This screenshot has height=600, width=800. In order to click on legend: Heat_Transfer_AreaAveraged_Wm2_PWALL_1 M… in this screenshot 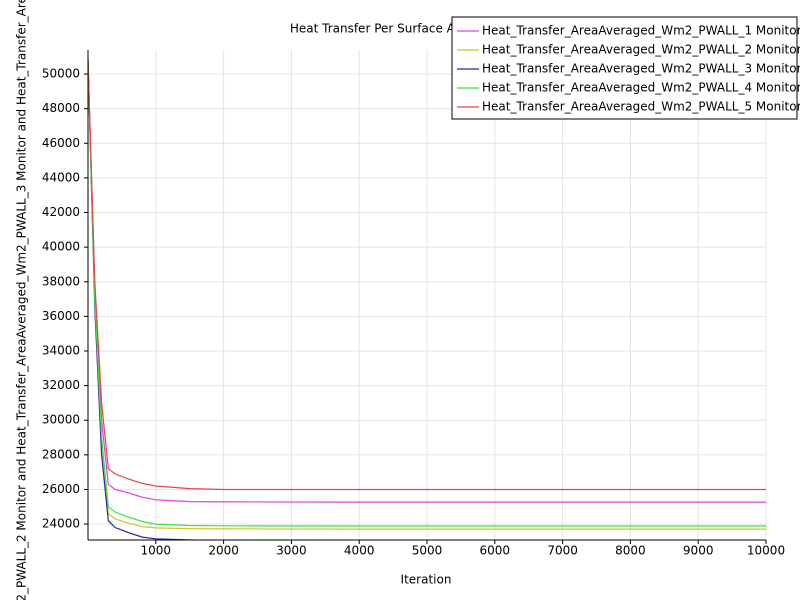, I will do `click(625, 68)`.